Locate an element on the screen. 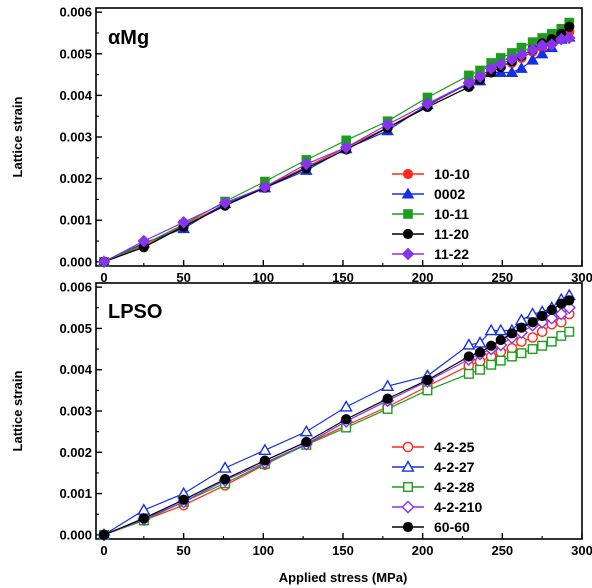 This screenshot has width=592, height=588. legend-label: 10-11 is located at coordinates (451, 214).